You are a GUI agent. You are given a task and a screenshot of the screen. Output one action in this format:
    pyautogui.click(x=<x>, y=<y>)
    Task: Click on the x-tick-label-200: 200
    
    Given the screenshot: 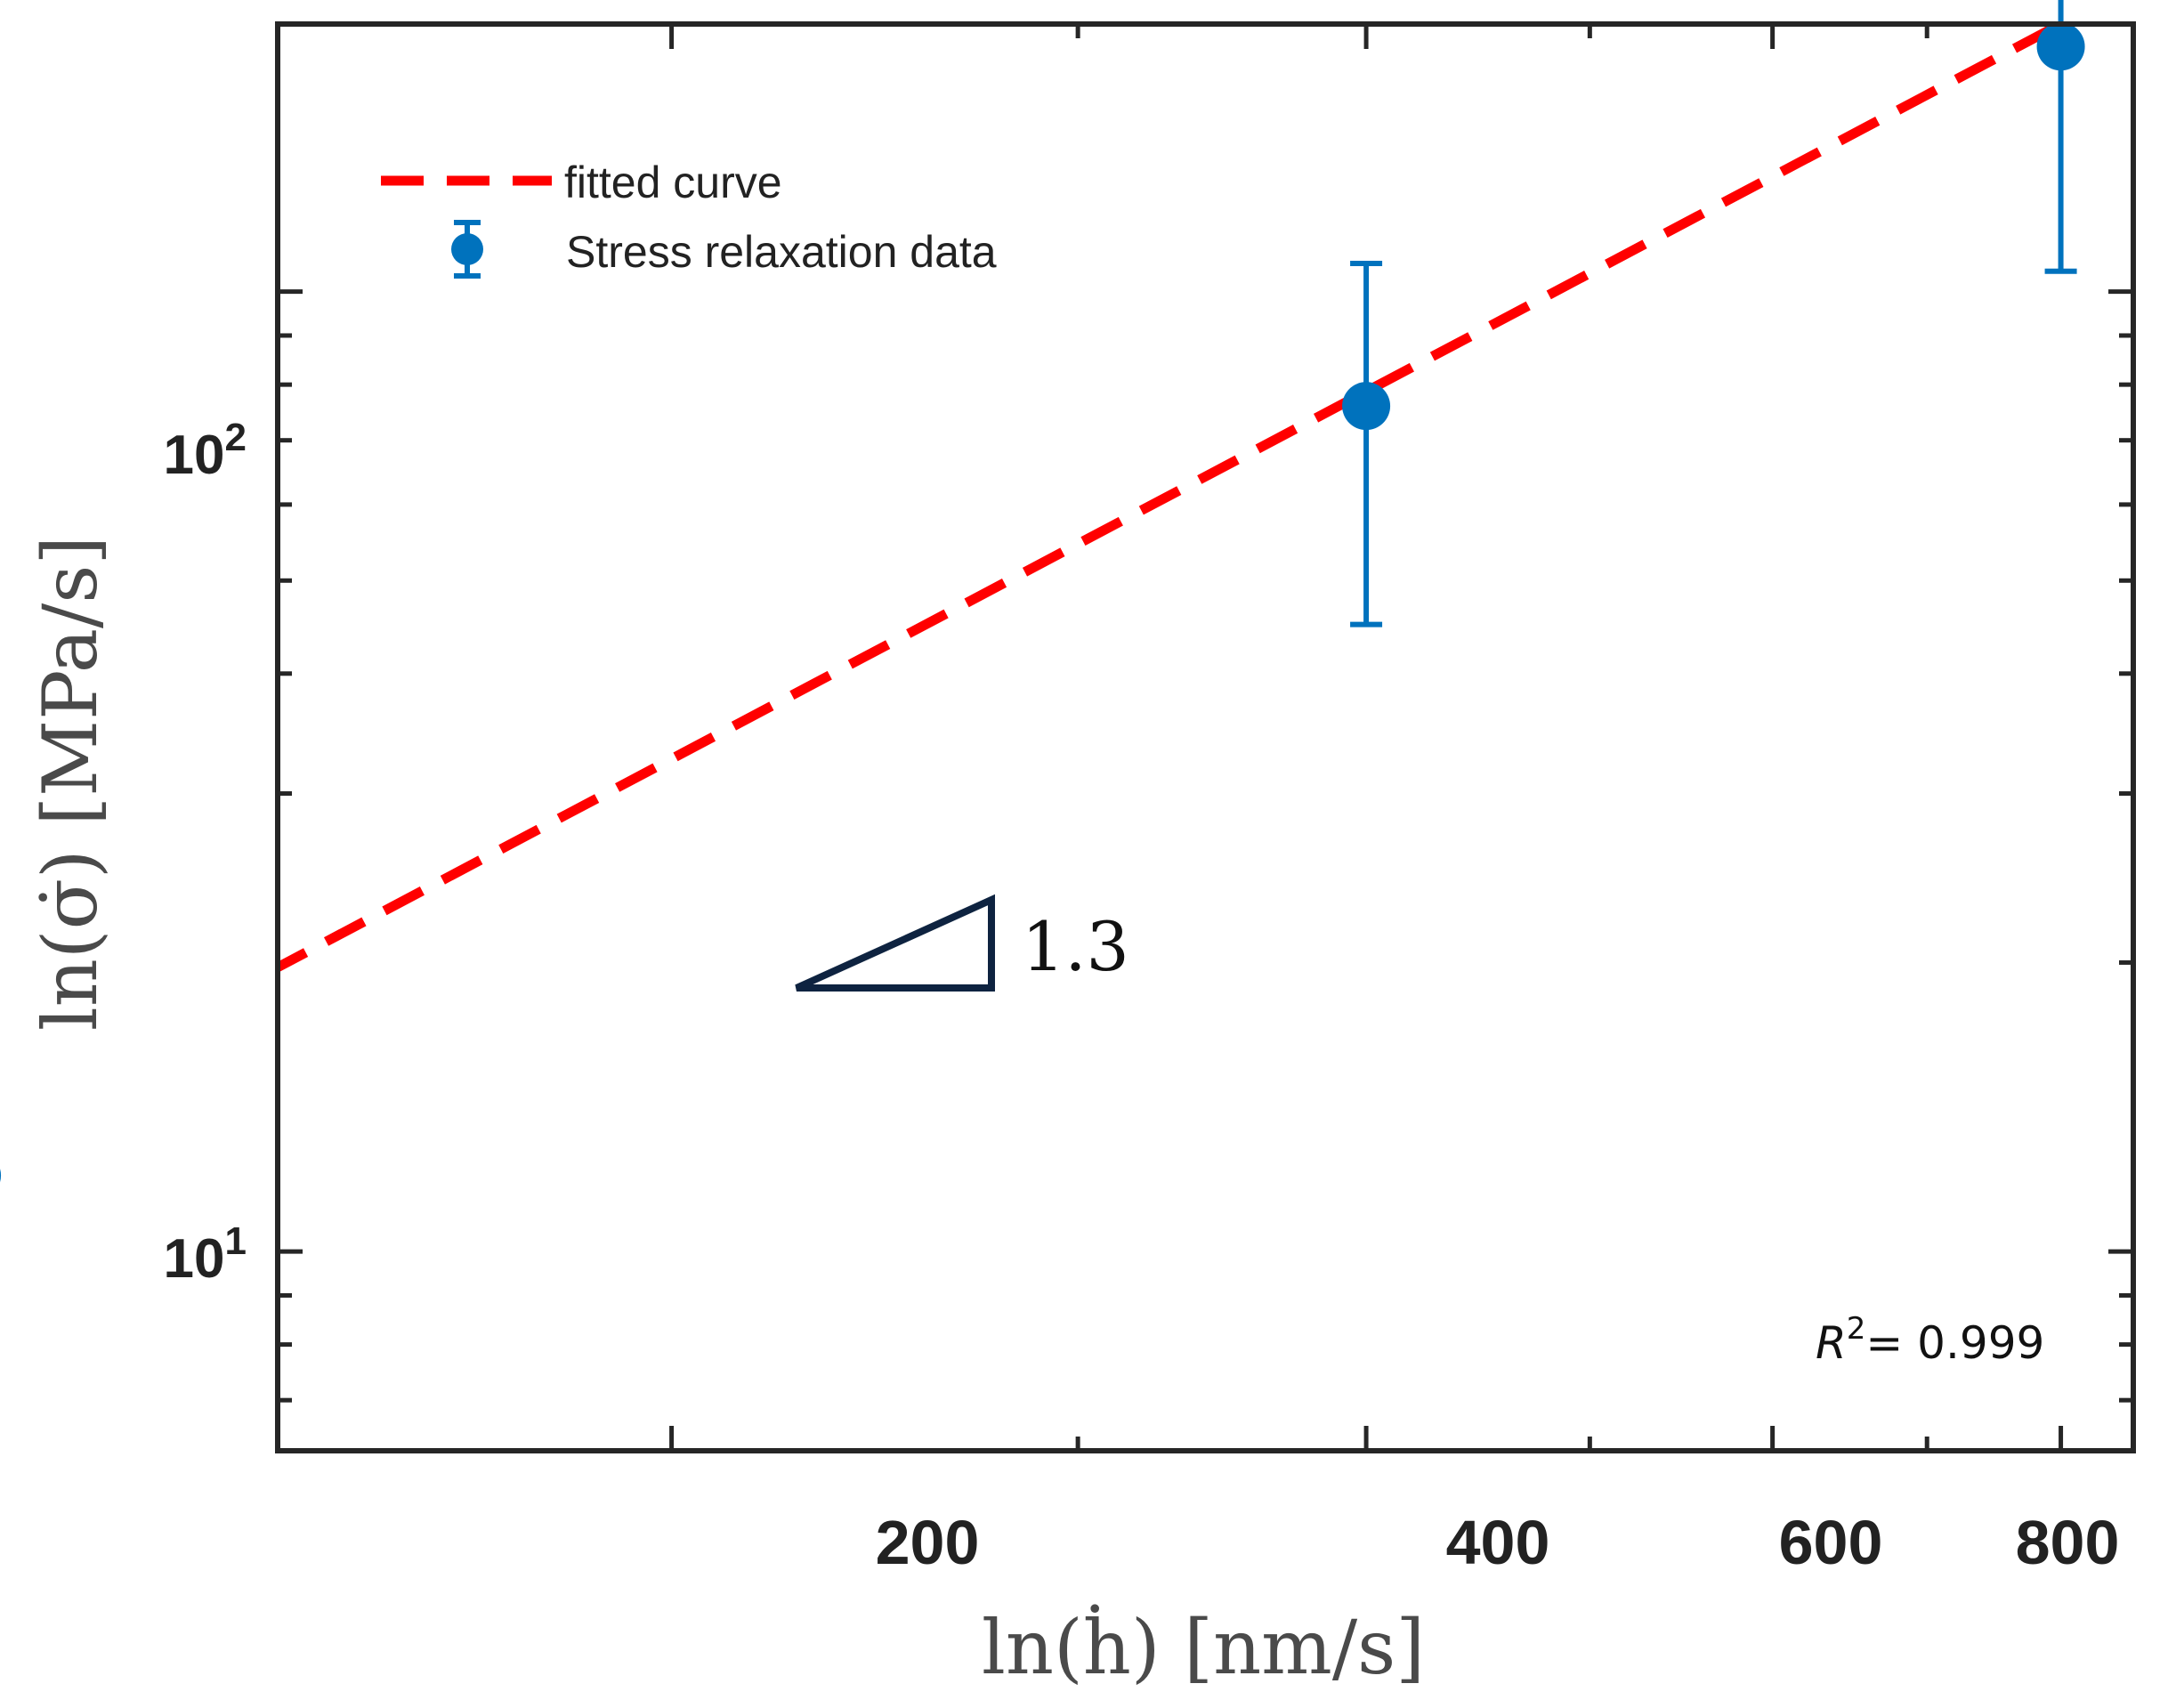 What is the action you would take?
    pyautogui.click(x=928, y=1543)
    